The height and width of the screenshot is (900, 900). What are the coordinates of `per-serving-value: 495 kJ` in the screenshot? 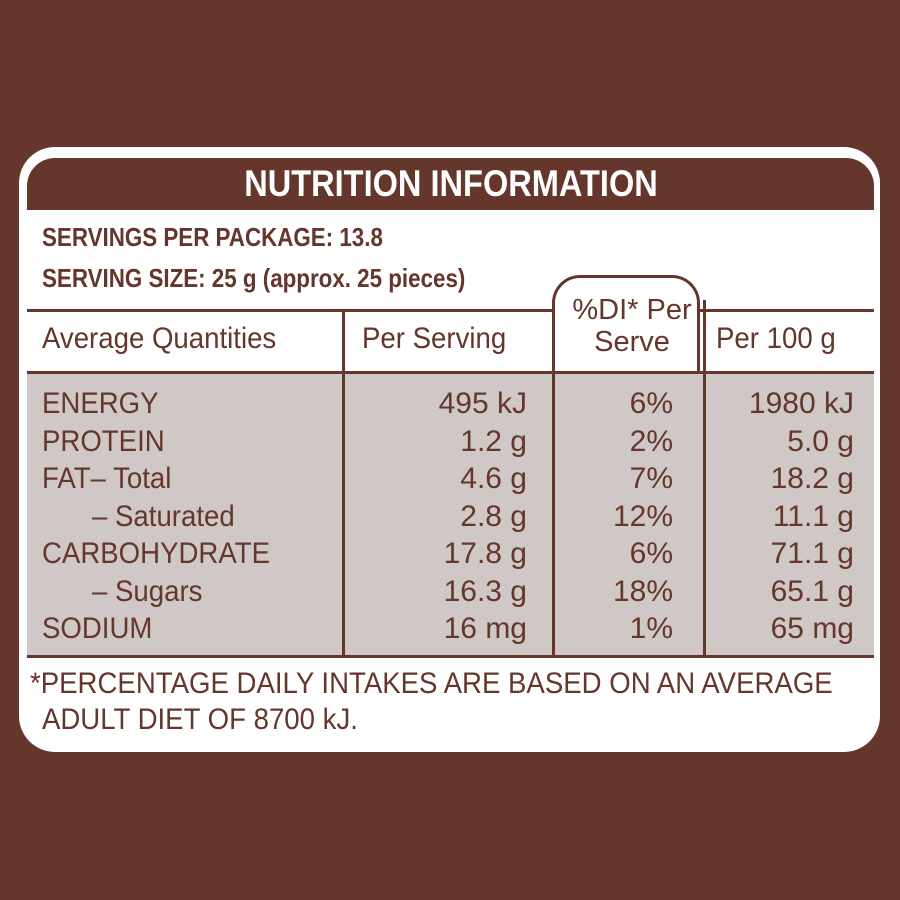 It's located at (482, 403).